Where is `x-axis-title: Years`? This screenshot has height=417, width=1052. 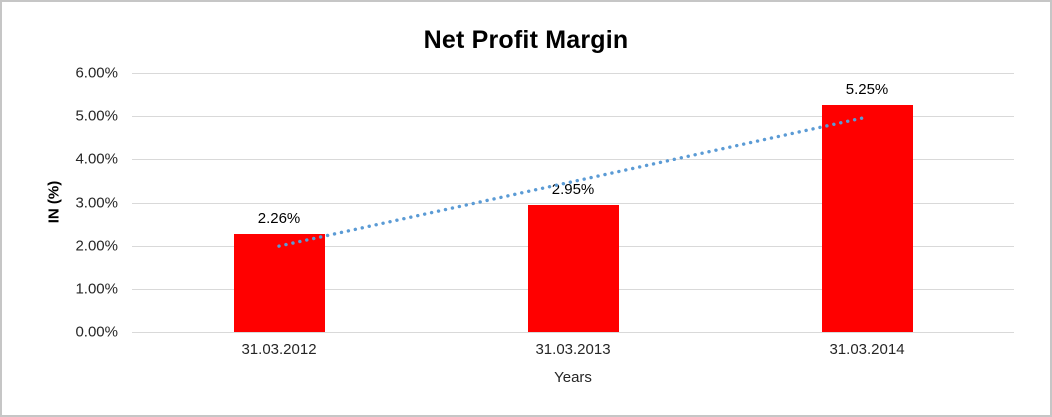
x-axis-title: Years is located at coordinates (573, 377).